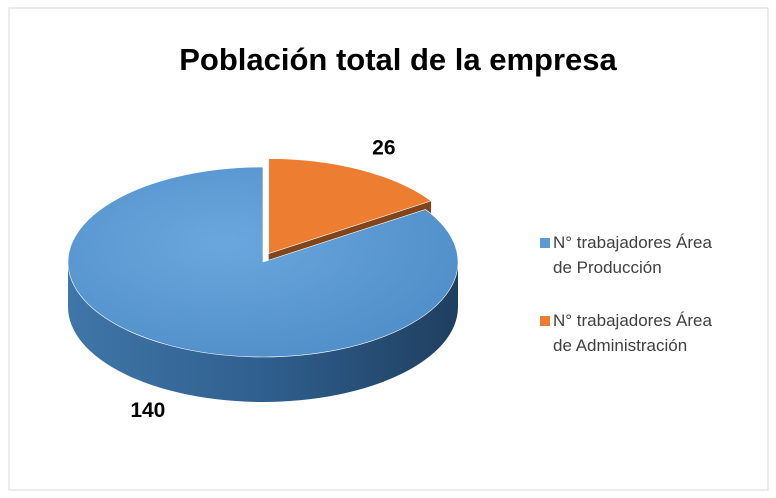  What do you see at coordinates (632, 333) in the screenshot?
I see `legend-label: N° trabajadores Área de Administración` at bounding box center [632, 333].